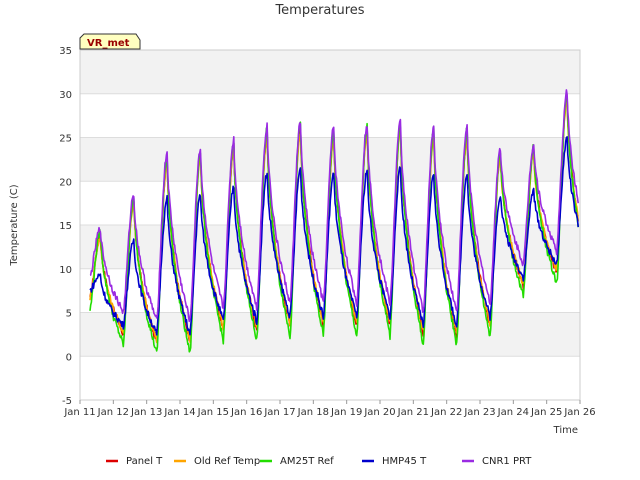  What do you see at coordinates (79, 412) in the screenshot?
I see `x-tick-label: Jan 11` at bounding box center [79, 412].